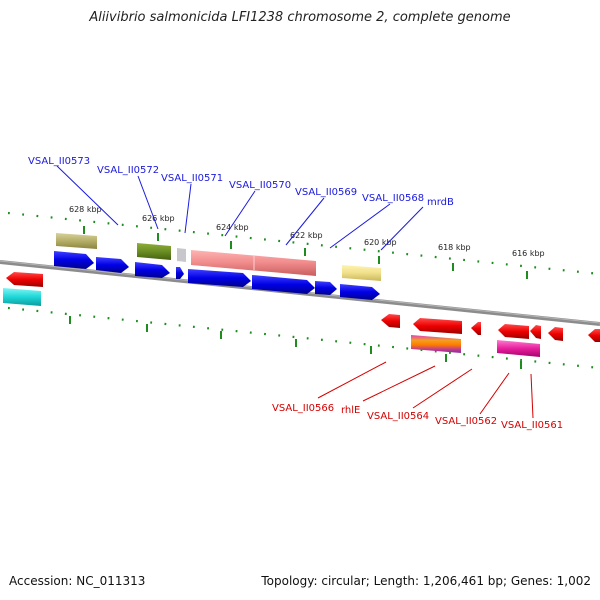 Image resolution: width=600 pixels, height=600 pixels. Describe the element at coordinates (192, 178) in the screenshot. I see `gene-label-vsal-ii0571: VSAL_II0571` at that location.